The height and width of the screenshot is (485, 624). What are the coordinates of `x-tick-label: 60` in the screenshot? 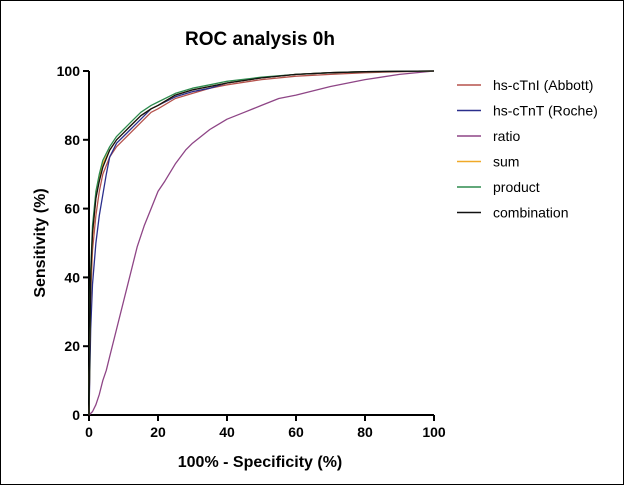 It's located at (296, 432).